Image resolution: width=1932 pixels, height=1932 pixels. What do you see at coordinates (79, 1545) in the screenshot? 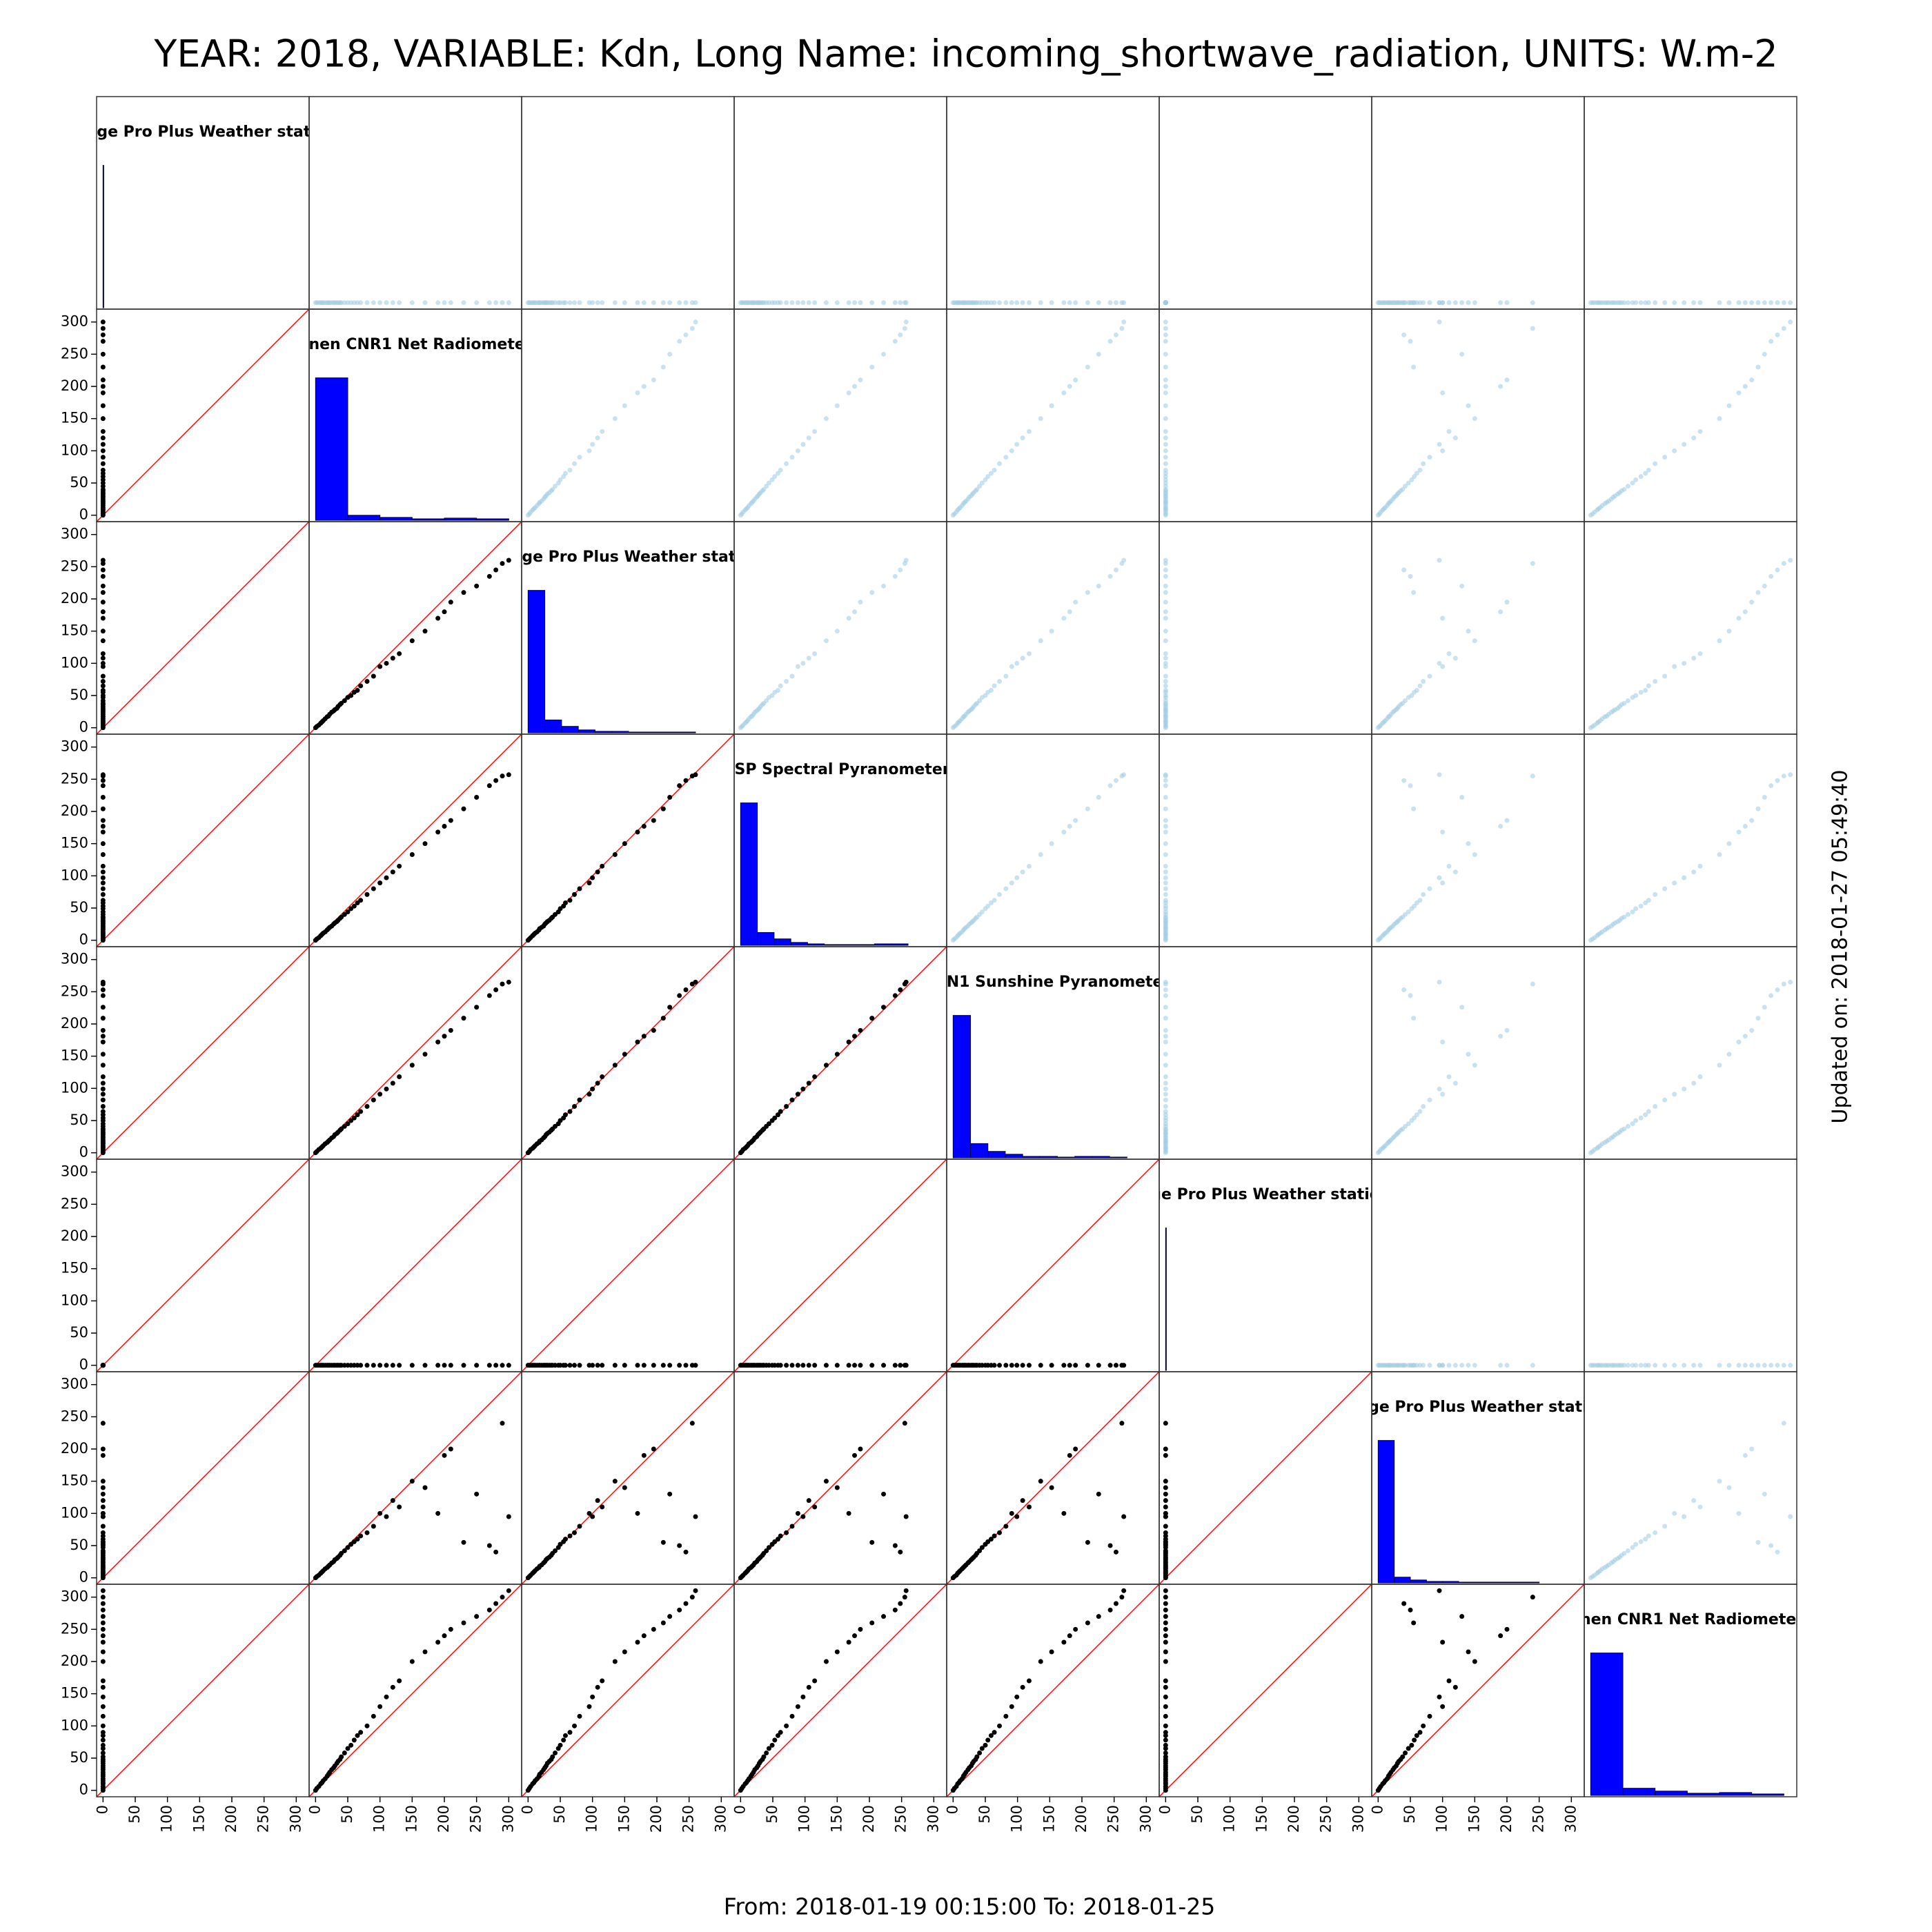
I see `y-tick-label: 50` at bounding box center [79, 1545].